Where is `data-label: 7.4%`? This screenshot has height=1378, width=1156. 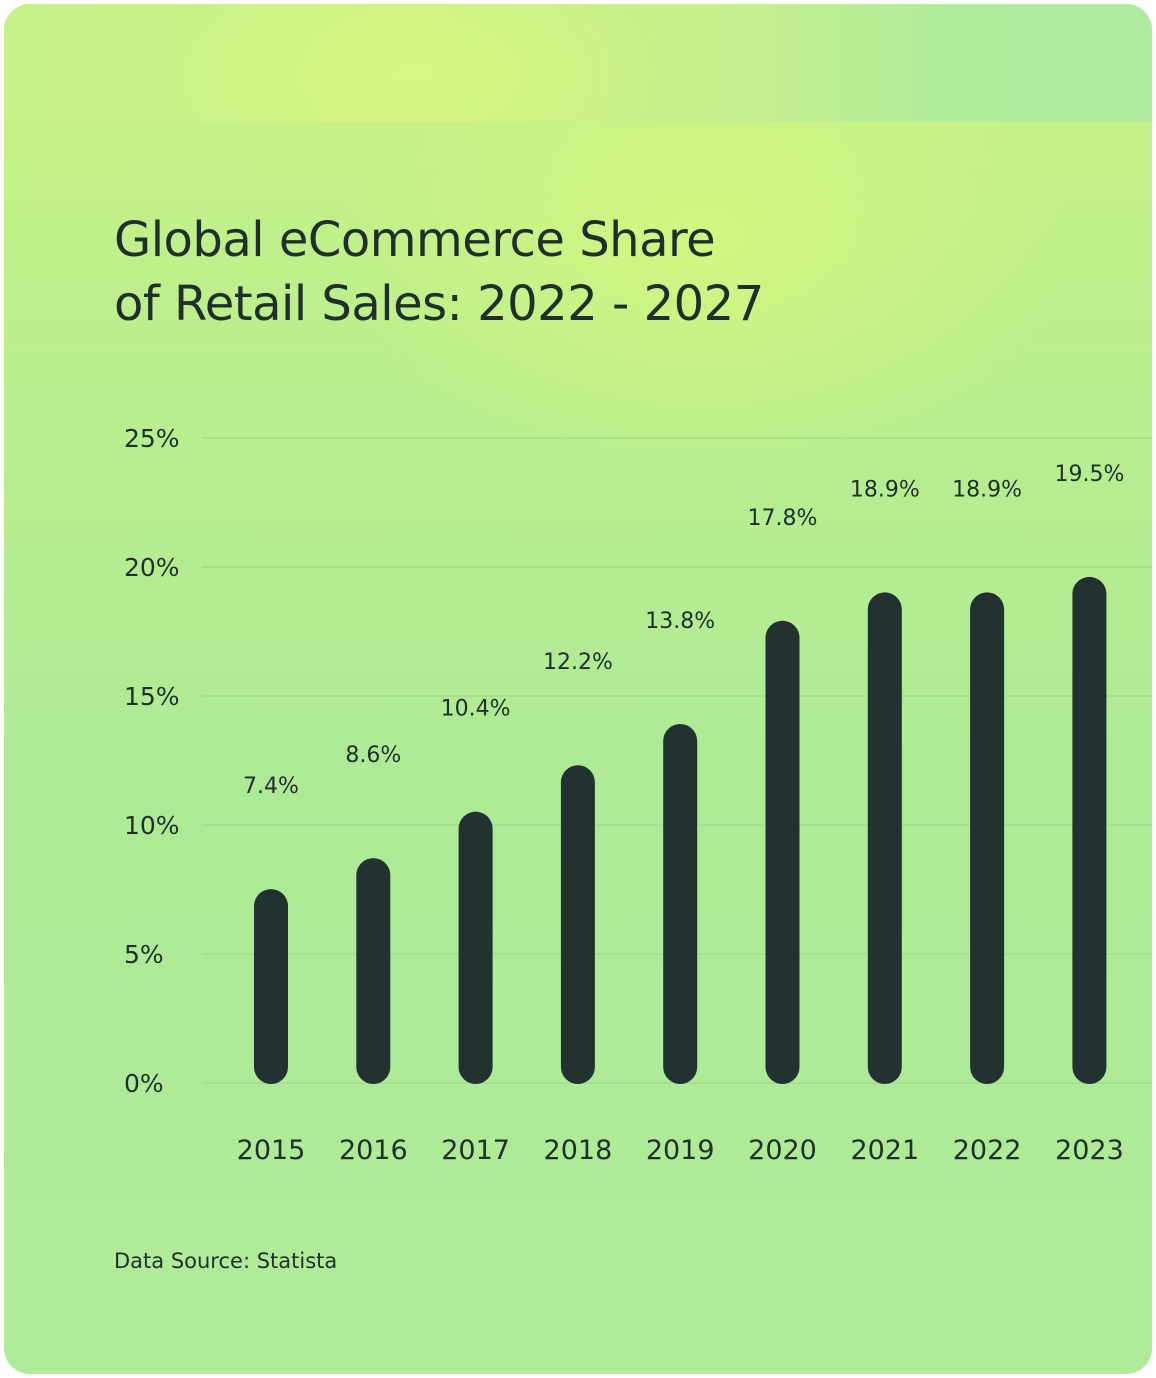
data-label: 7.4% is located at coordinates (271, 786).